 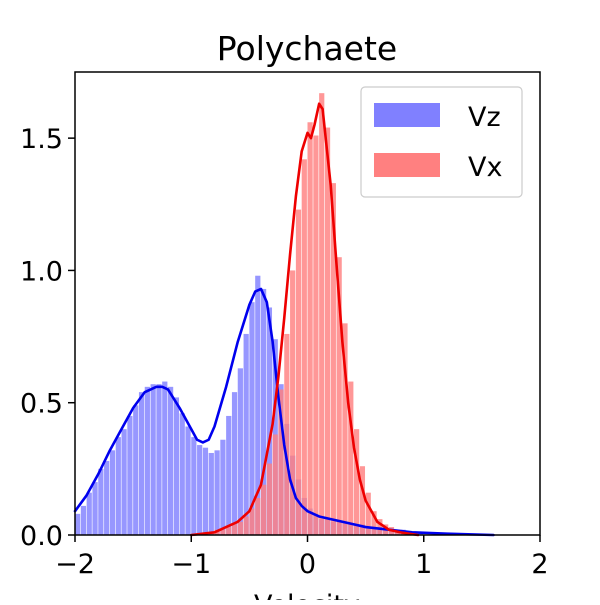 I want to click on x-tick-label: 0, so click(x=307, y=564).